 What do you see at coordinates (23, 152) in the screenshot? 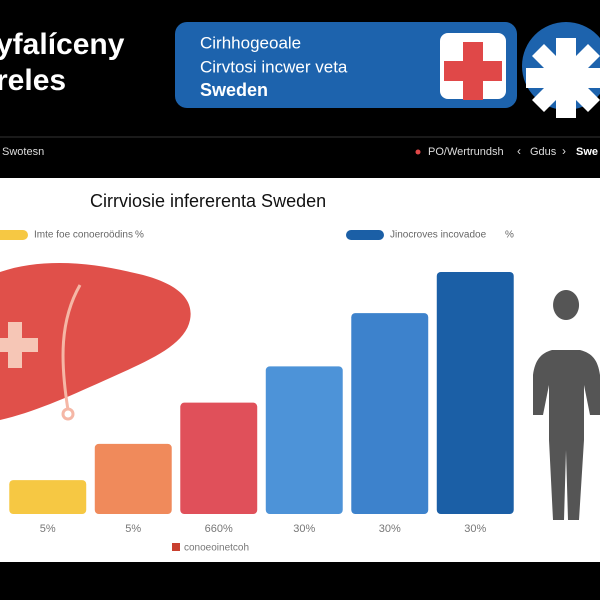
I see `nav-label: Swotesn` at bounding box center [23, 152].